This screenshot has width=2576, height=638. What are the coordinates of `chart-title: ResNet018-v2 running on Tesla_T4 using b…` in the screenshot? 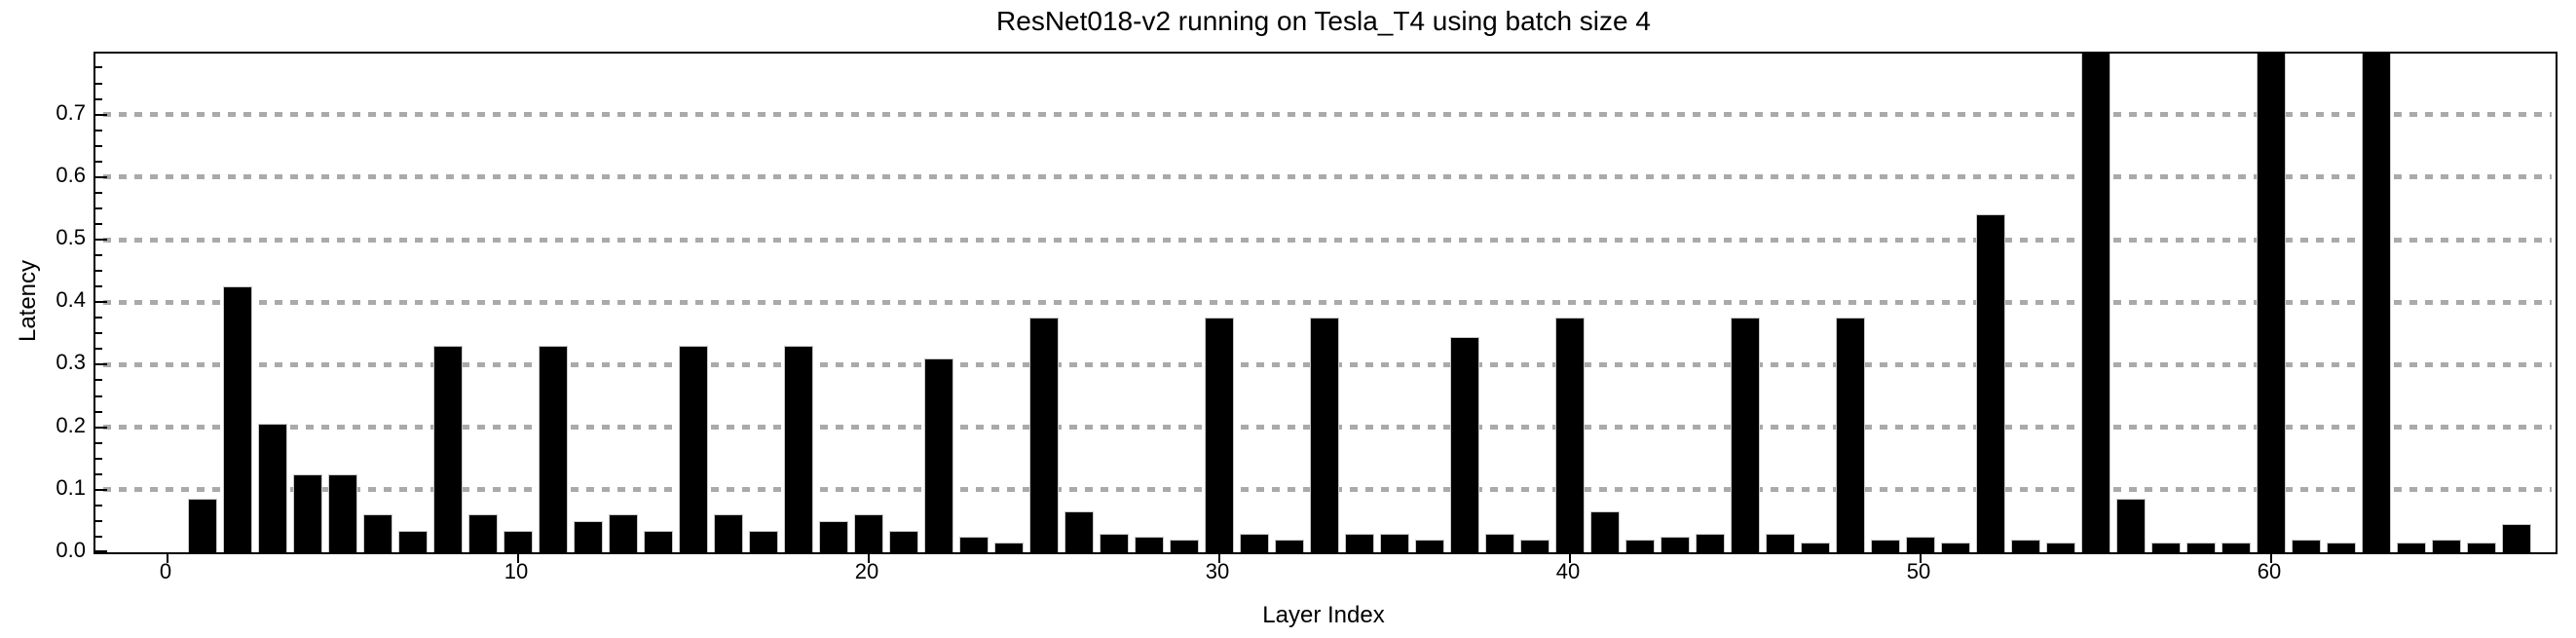 It's located at (1323, 21).